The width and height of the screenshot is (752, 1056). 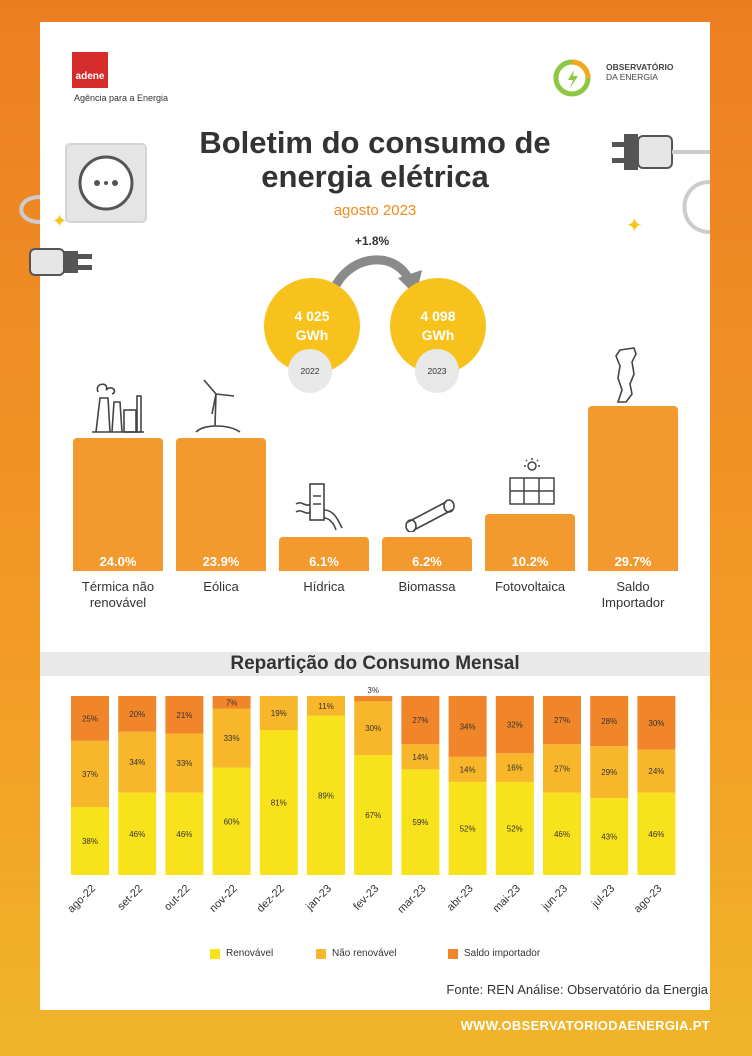 I want to click on bar-segment-label: 67%, so click(x=373, y=815).